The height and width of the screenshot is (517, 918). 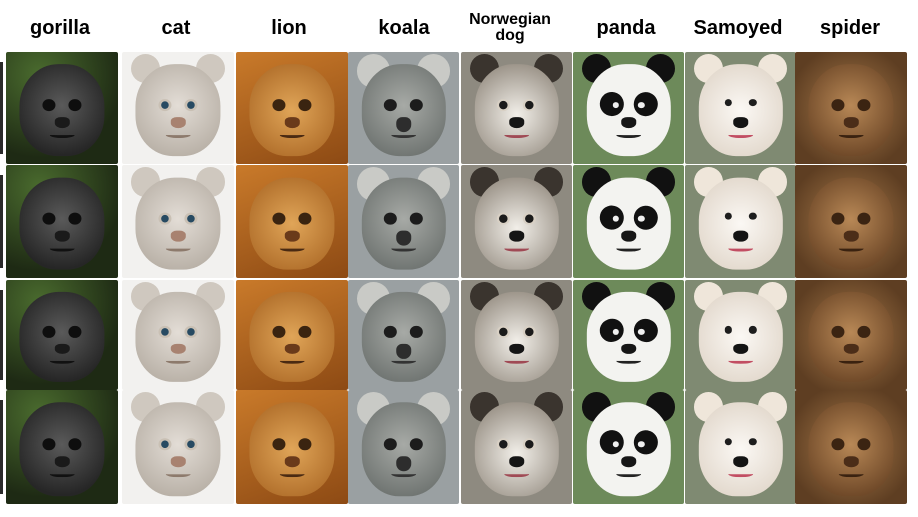 I want to click on column-label-cat: cat, so click(x=176, y=28).